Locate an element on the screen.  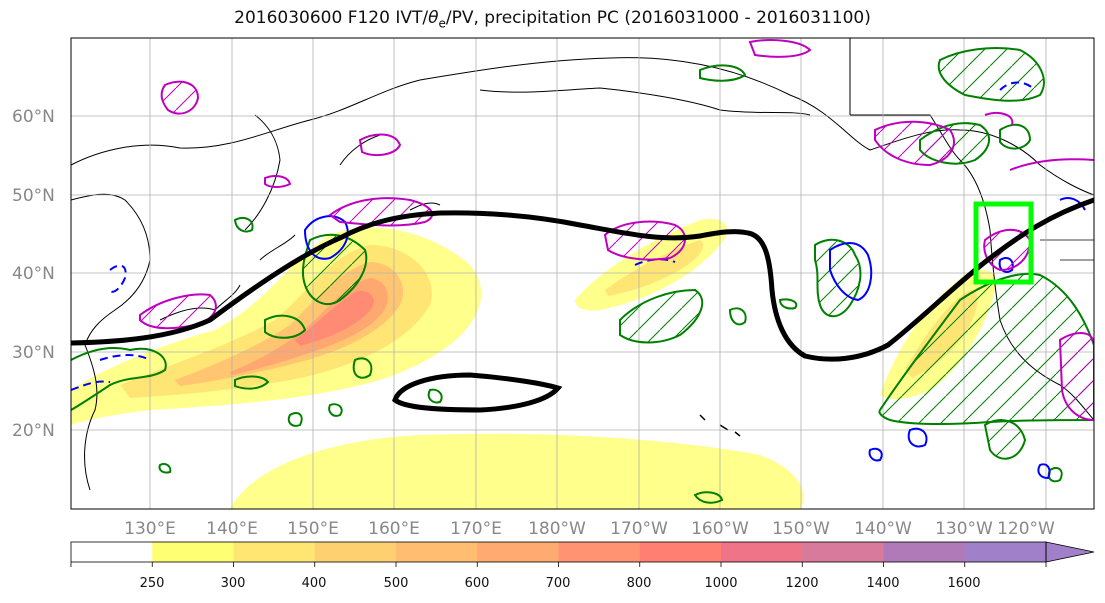
colorbar-label-800: 800 is located at coordinates (639, 583).